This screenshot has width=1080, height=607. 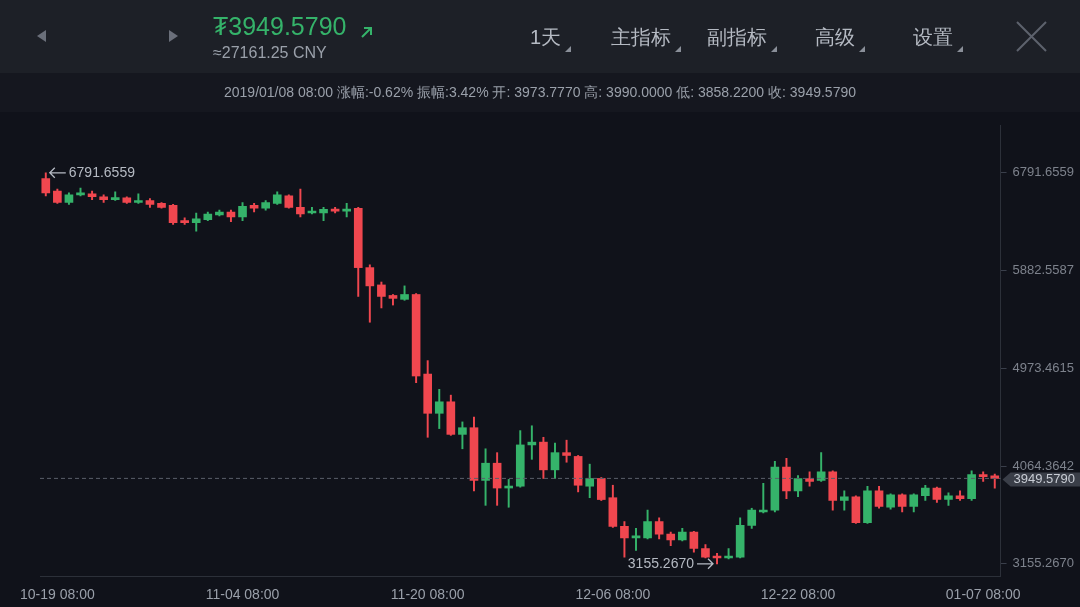 I want to click on ref-line-label: 3949.5790, so click(x=1044, y=478).